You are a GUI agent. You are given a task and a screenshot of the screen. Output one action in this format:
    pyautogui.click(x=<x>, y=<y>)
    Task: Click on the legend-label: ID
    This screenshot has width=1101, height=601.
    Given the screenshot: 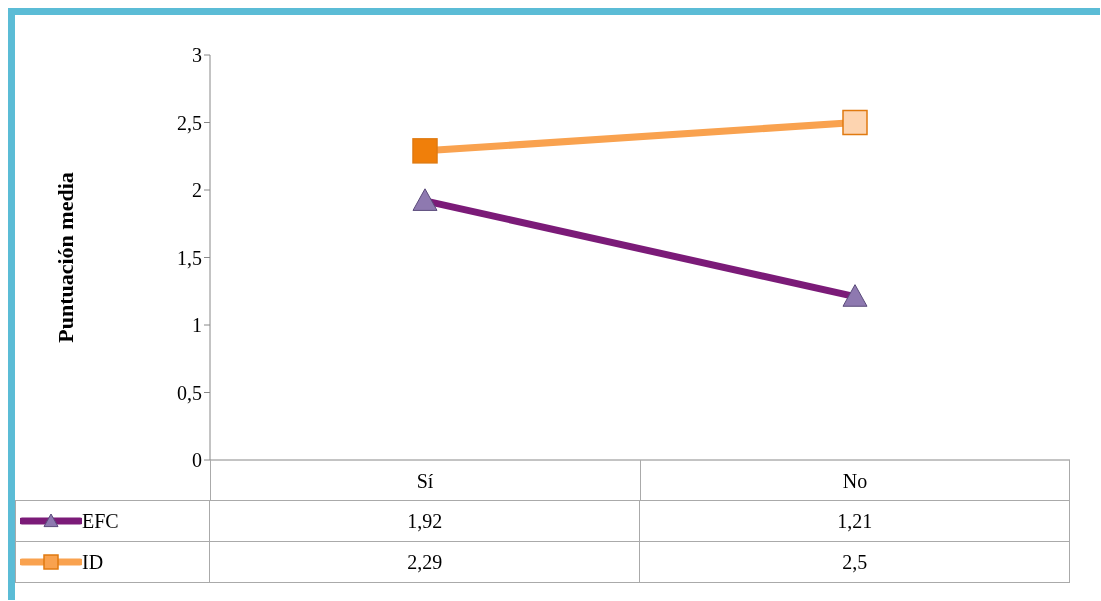 What is the action you would take?
    pyautogui.click(x=93, y=562)
    